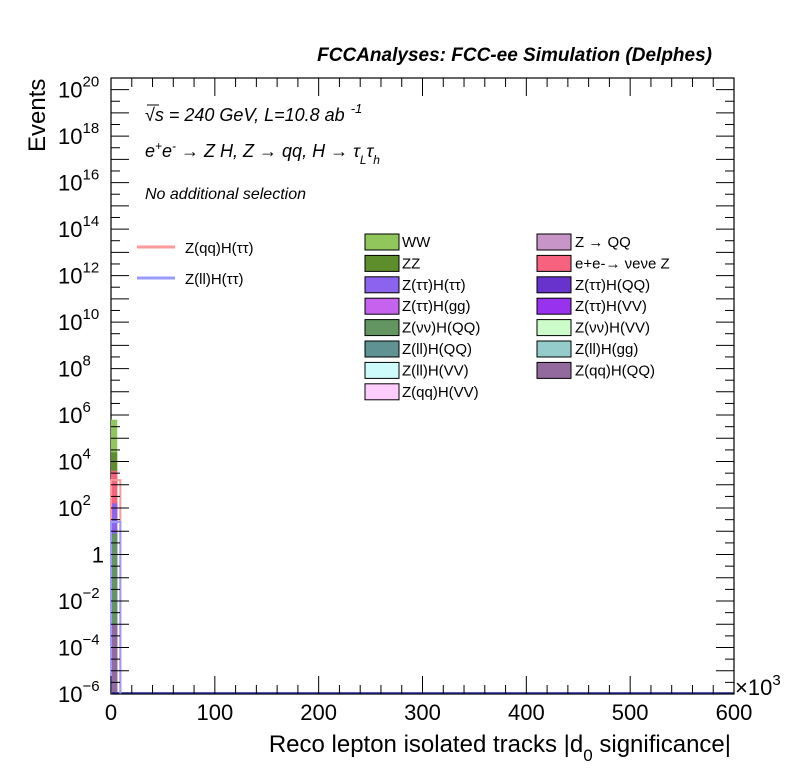 The width and height of the screenshot is (796, 772). Describe the element at coordinates (603, 242) in the screenshot. I see `legend-label: Z → QQ` at that location.